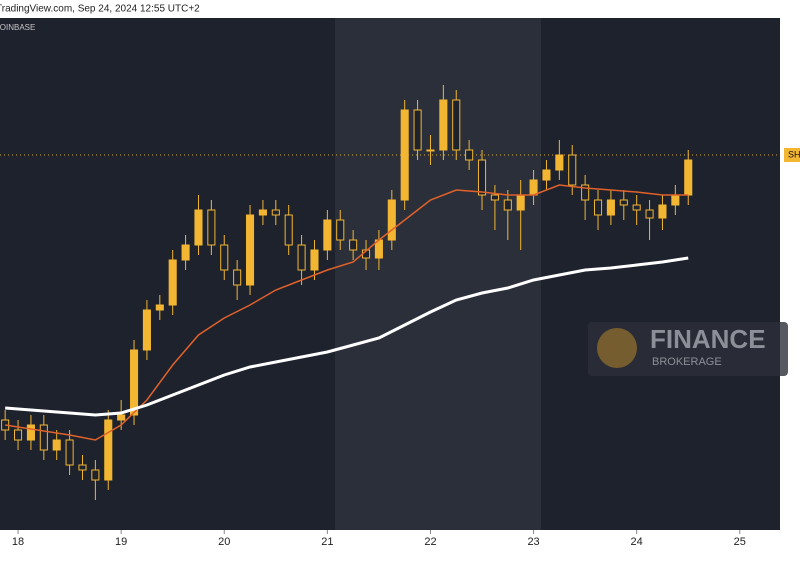 Image resolution: width=800 pixels, height=576 pixels. Describe the element at coordinates (430, 542) in the screenshot. I see `x-tick-label: 22` at that location.